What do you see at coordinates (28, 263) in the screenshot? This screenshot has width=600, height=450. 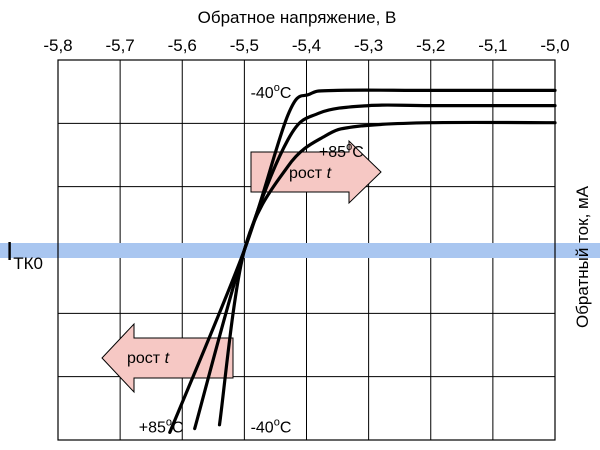 I see `reference-line-label-sub: ТК0` at bounding box center [28, 263].